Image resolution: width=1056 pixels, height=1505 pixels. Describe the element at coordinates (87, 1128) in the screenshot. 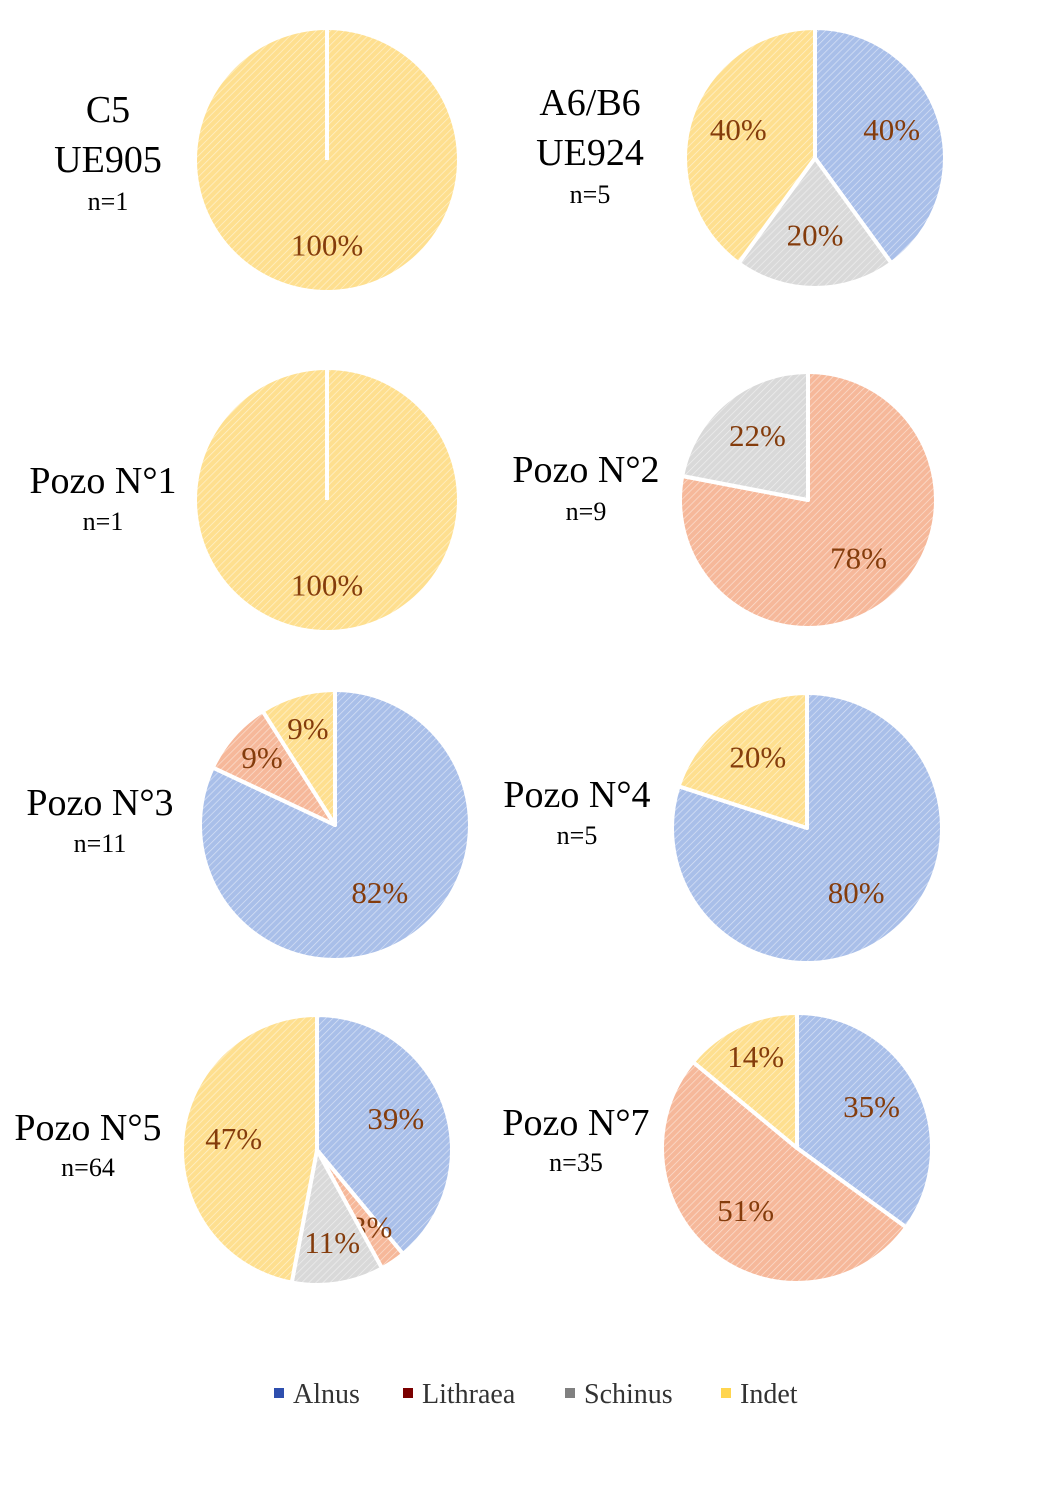

I see `pie-title: Pozo N°5` at that location.